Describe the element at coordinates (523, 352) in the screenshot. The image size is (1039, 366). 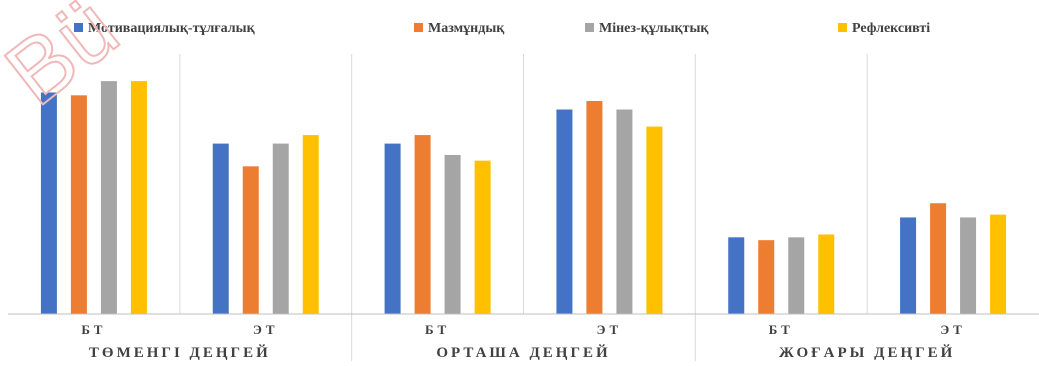
I see `group-label: ОРТАША ДЕҢГЕЙ` at that location.